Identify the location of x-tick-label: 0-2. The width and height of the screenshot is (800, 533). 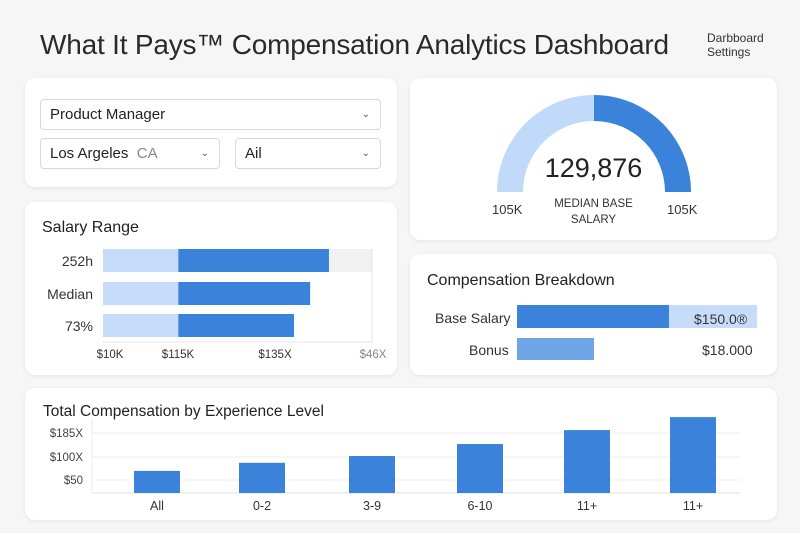
(262, 506).